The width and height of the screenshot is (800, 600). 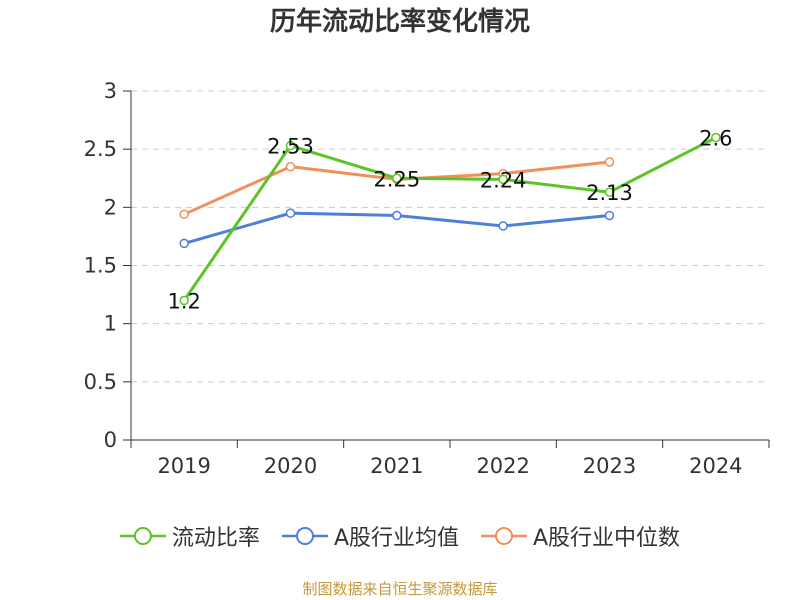 What do you see at coordinates (396, 538) in the screenshot?
I see `legend-label-industry-avg: A股行业均值` at bounding box center [396, 538].